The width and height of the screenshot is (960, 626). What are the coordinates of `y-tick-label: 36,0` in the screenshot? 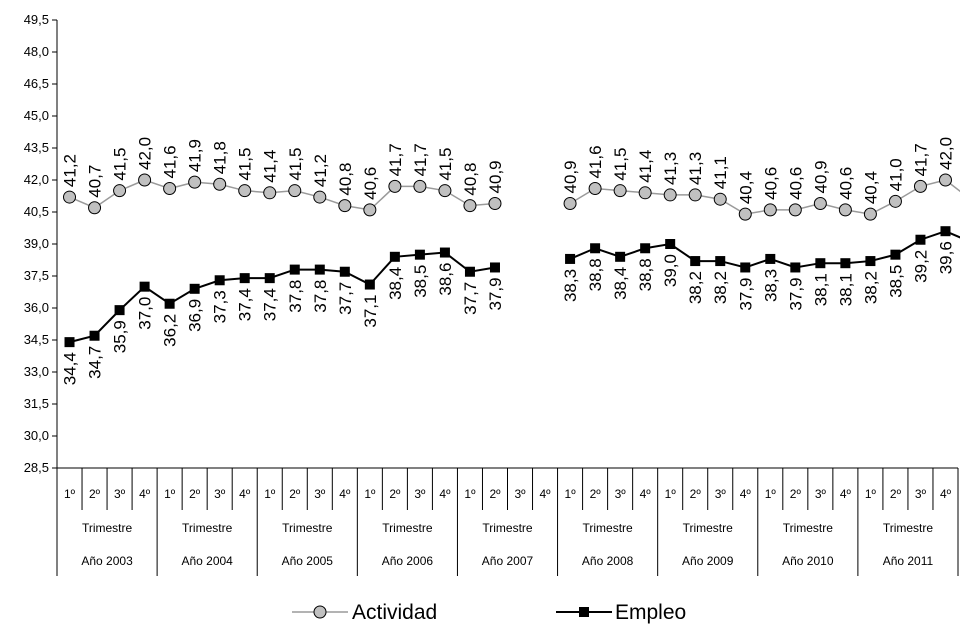 It's located at (36, 307).